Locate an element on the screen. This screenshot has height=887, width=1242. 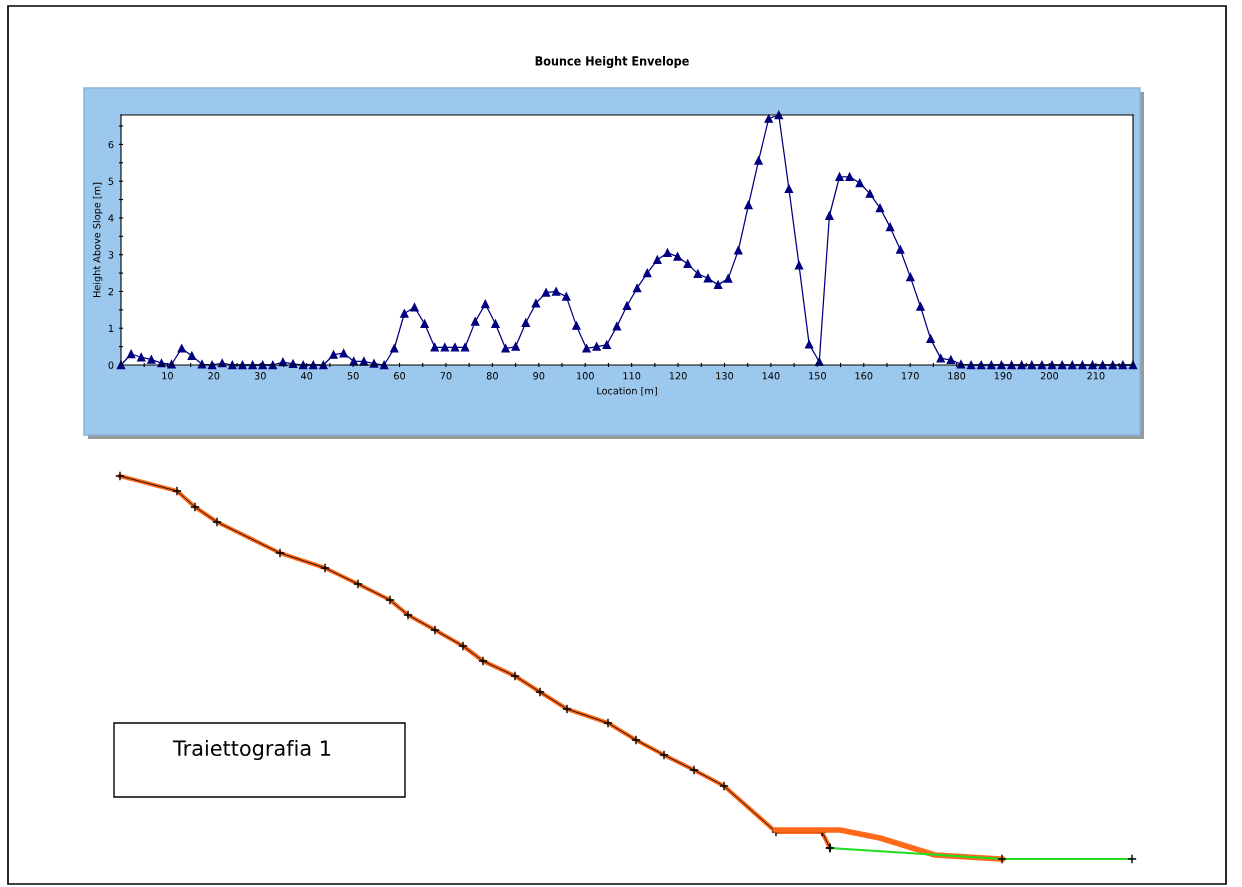
x-tick-label: 150 is located at coordinates (817, 376).